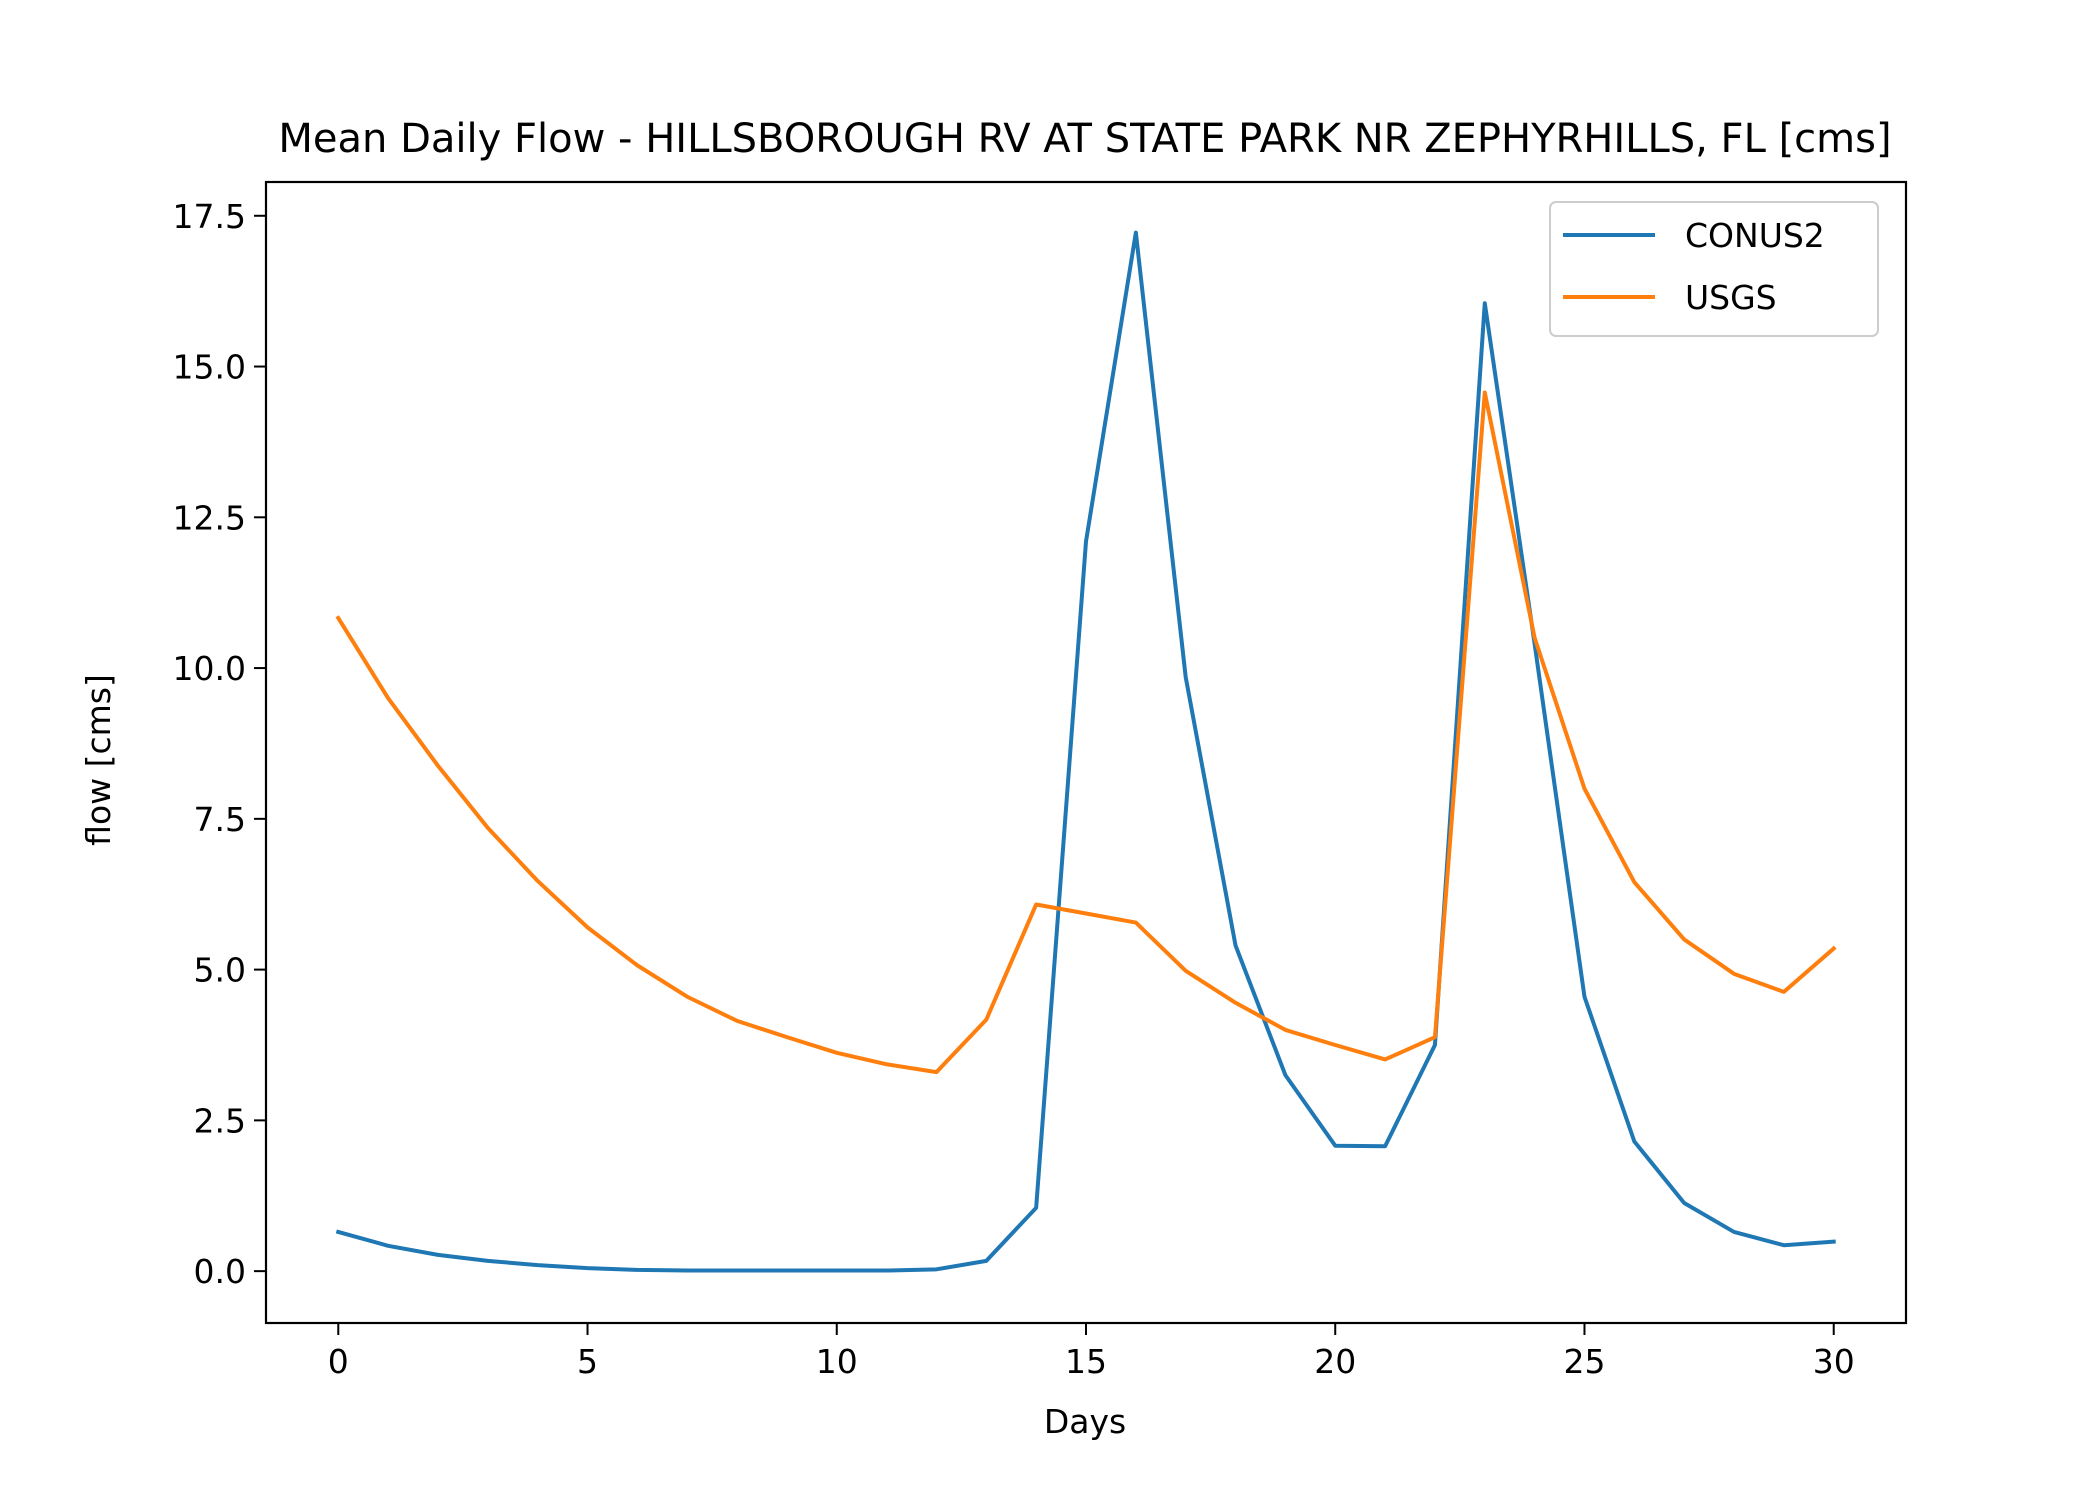 Image resolution: width=2100 pixels, height=1500 pixels. What do you see at coordinates (1731, 297) in the screenshot?
I see `legend-label-usgs: USGS` at bounding box center [1731, 297].